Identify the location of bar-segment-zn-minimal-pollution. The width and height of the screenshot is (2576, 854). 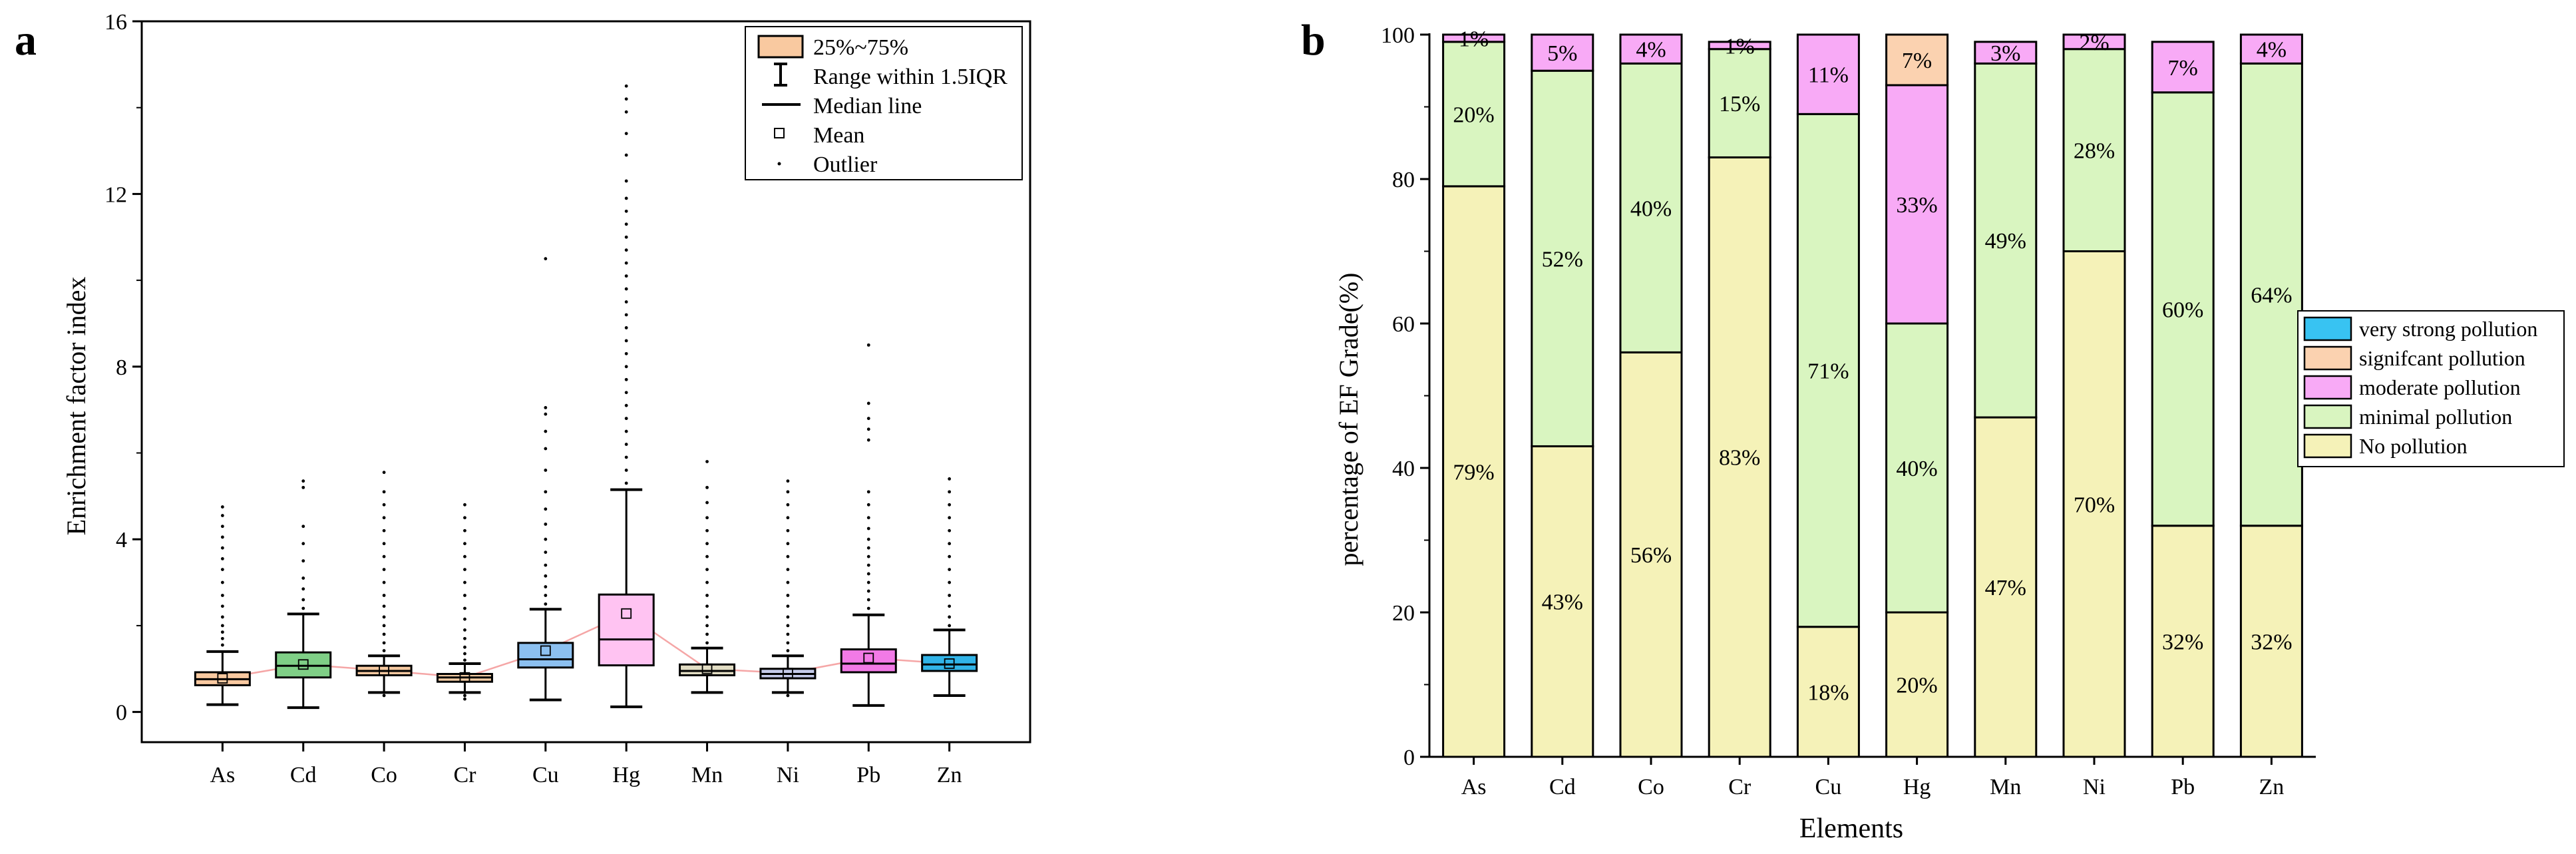
(2271, 294).